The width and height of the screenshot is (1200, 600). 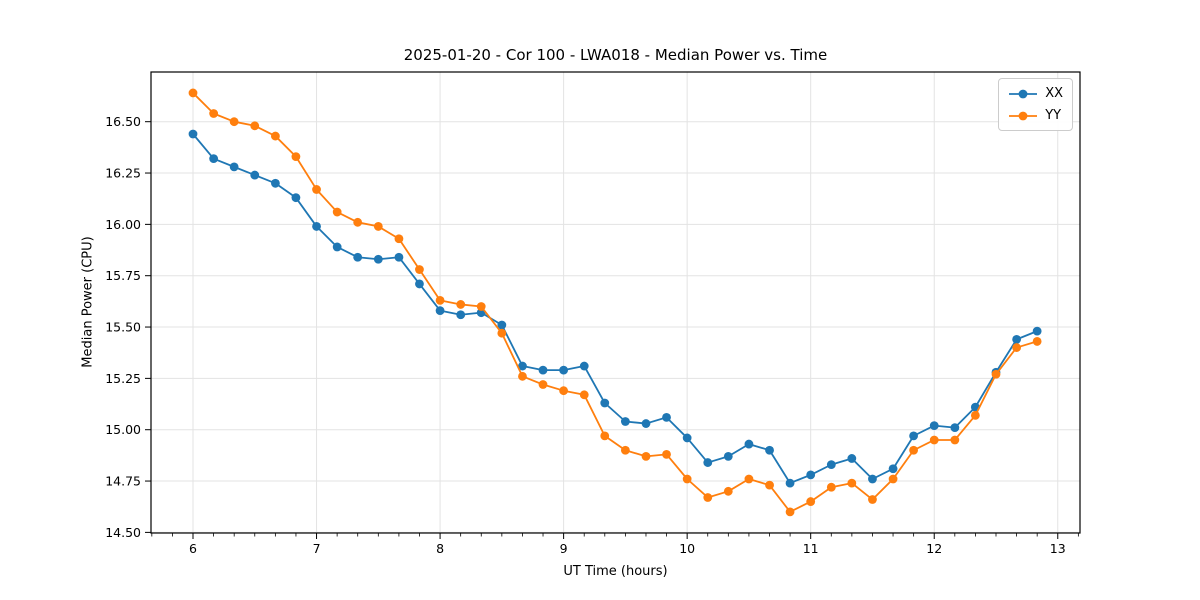 What do you see at coordinates (123, 429) in the screenshot?
I see `y-tick-label: 15.00` at bounding box center [123, 429].